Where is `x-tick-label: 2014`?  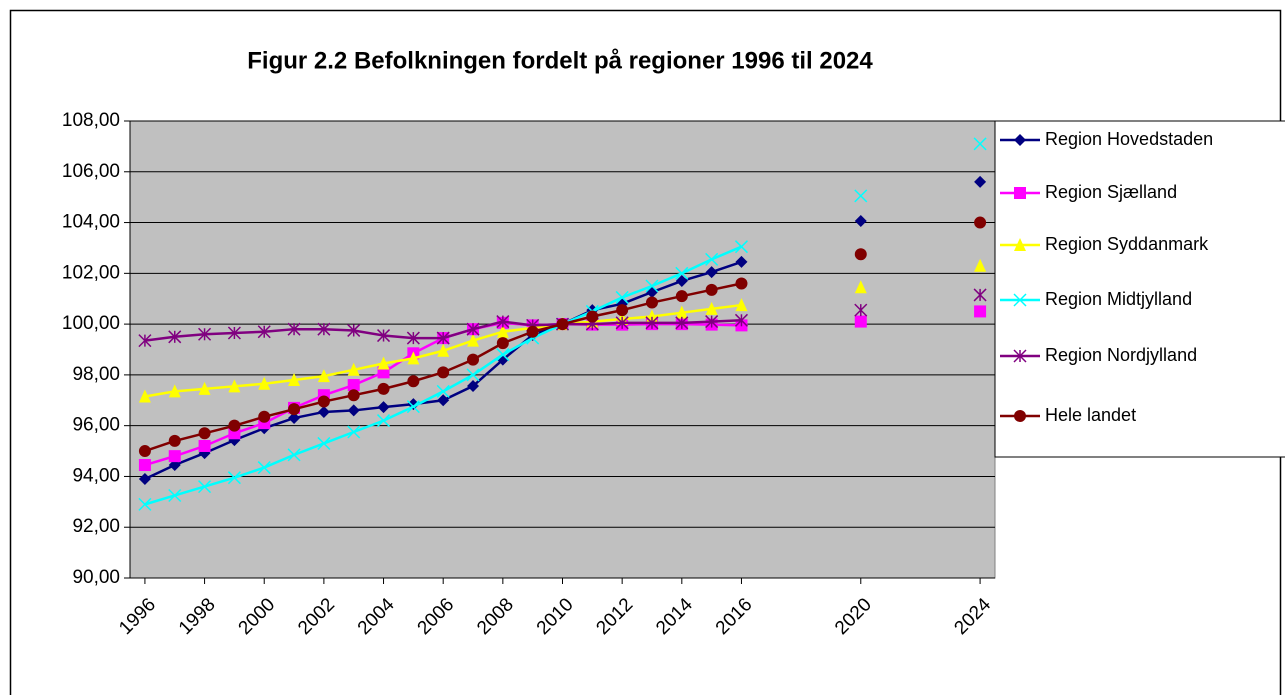 x-tick-label: 2014 is located at coordinates (674, 616).